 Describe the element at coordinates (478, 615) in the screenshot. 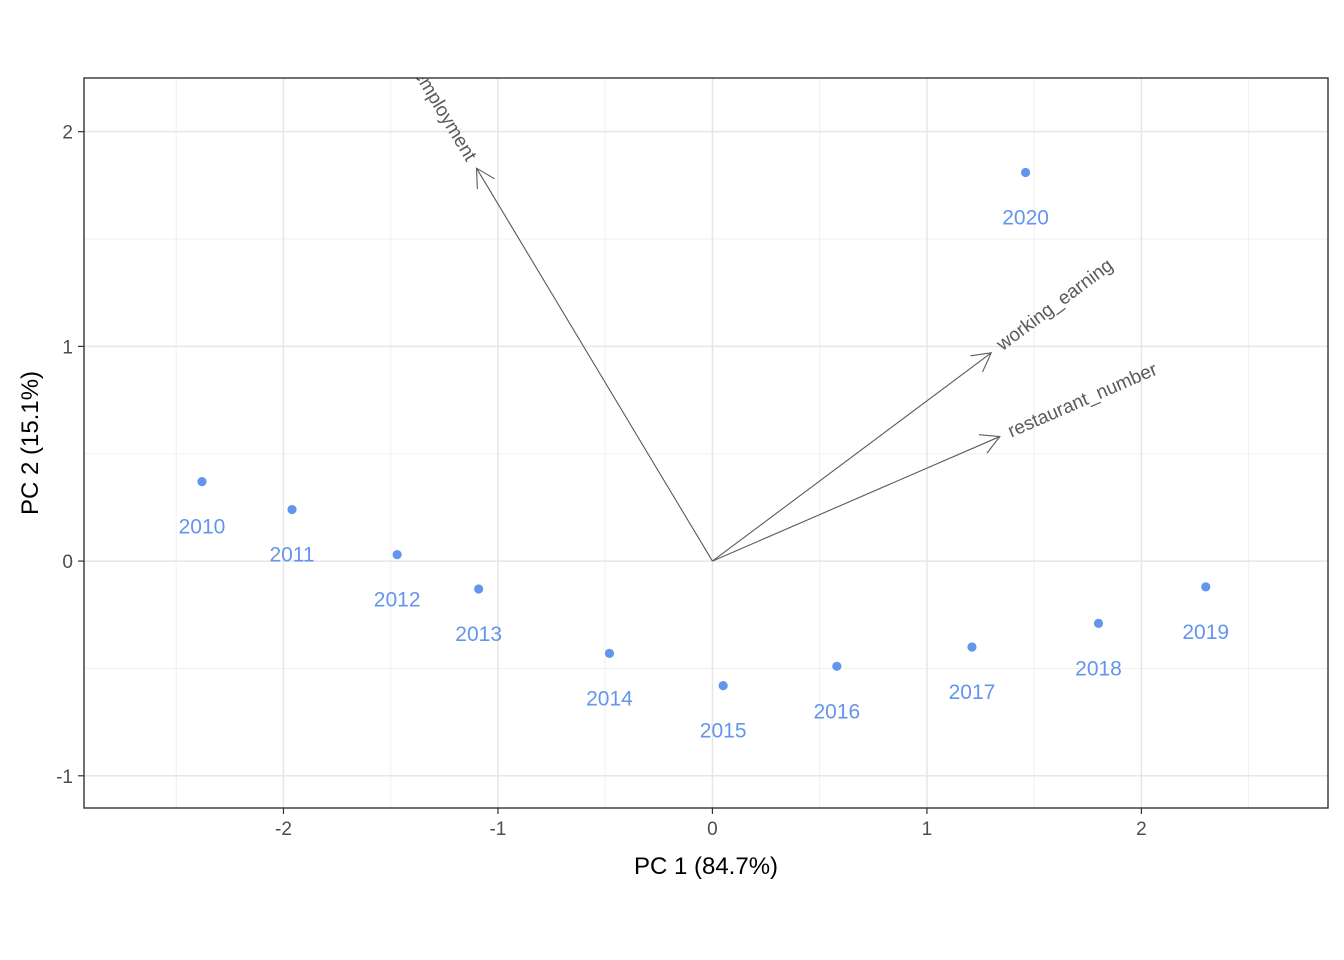

I see `score-point-2013: 2013` at that location.